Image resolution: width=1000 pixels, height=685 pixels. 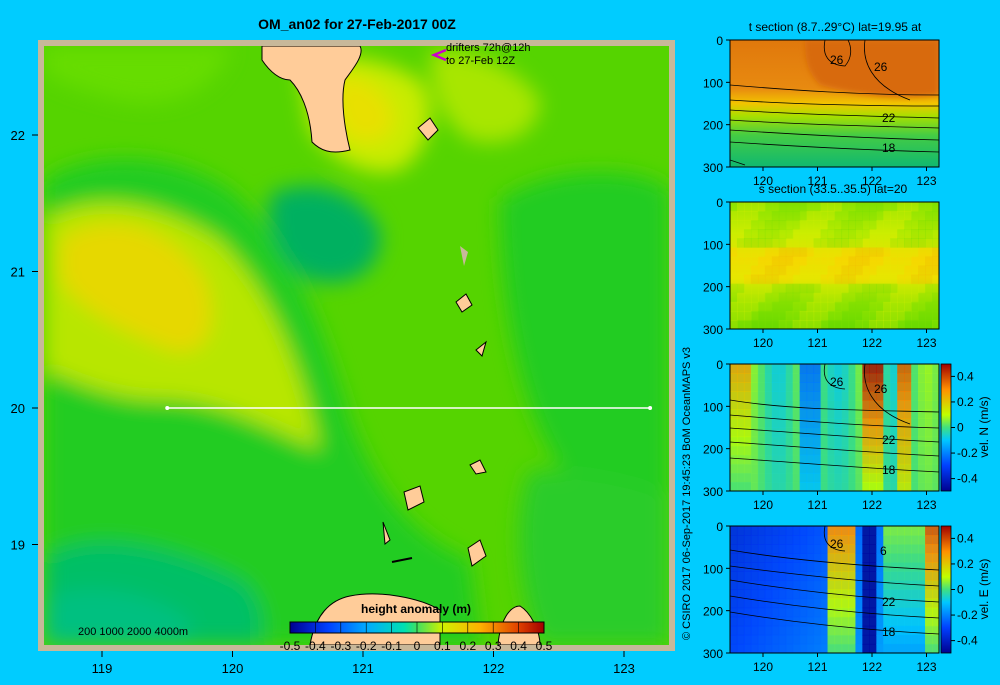 What do you see at coordinates (18, 135) in the screenshot?
I see `map-y-tick-label: 22` at bounding box center [18, 135].